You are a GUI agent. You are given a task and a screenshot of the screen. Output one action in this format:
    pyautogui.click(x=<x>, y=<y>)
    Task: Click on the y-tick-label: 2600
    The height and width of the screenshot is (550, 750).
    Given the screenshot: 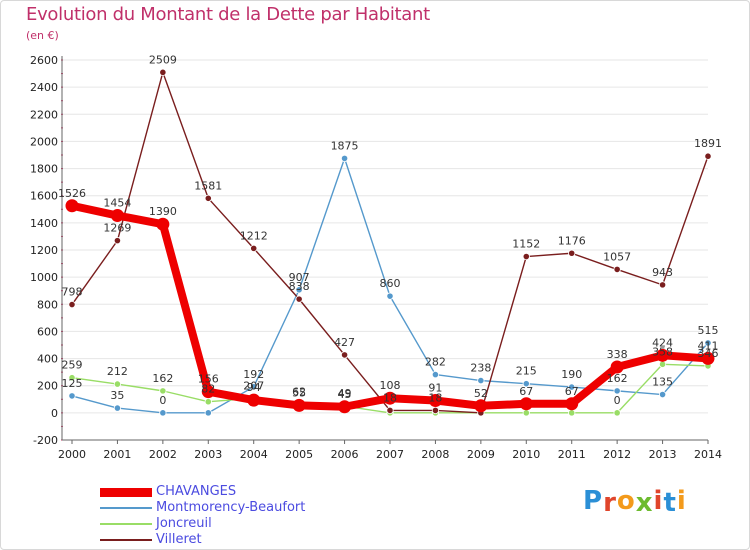 What is the action you would take?
    pyautogui.click(x=44, y=60)
    